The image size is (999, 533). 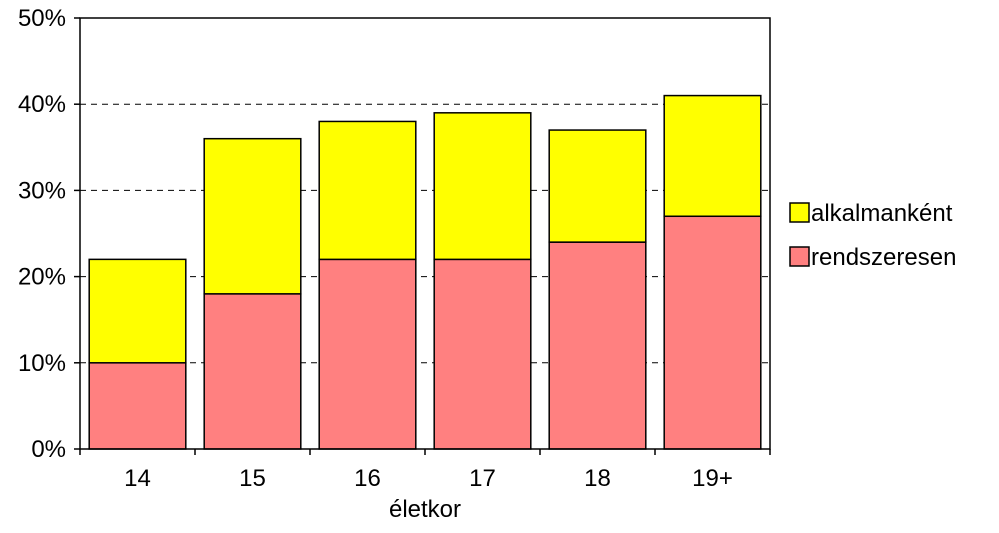 I want to click on y-tick-label: 20%, so click(x=42, y=277).